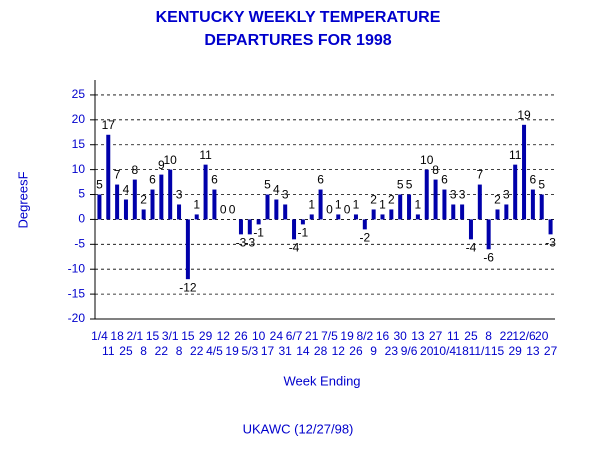 The width and height of the screenshot is (600, 454). I want to click on x-tick-label: 10/4, so click(445, 351).